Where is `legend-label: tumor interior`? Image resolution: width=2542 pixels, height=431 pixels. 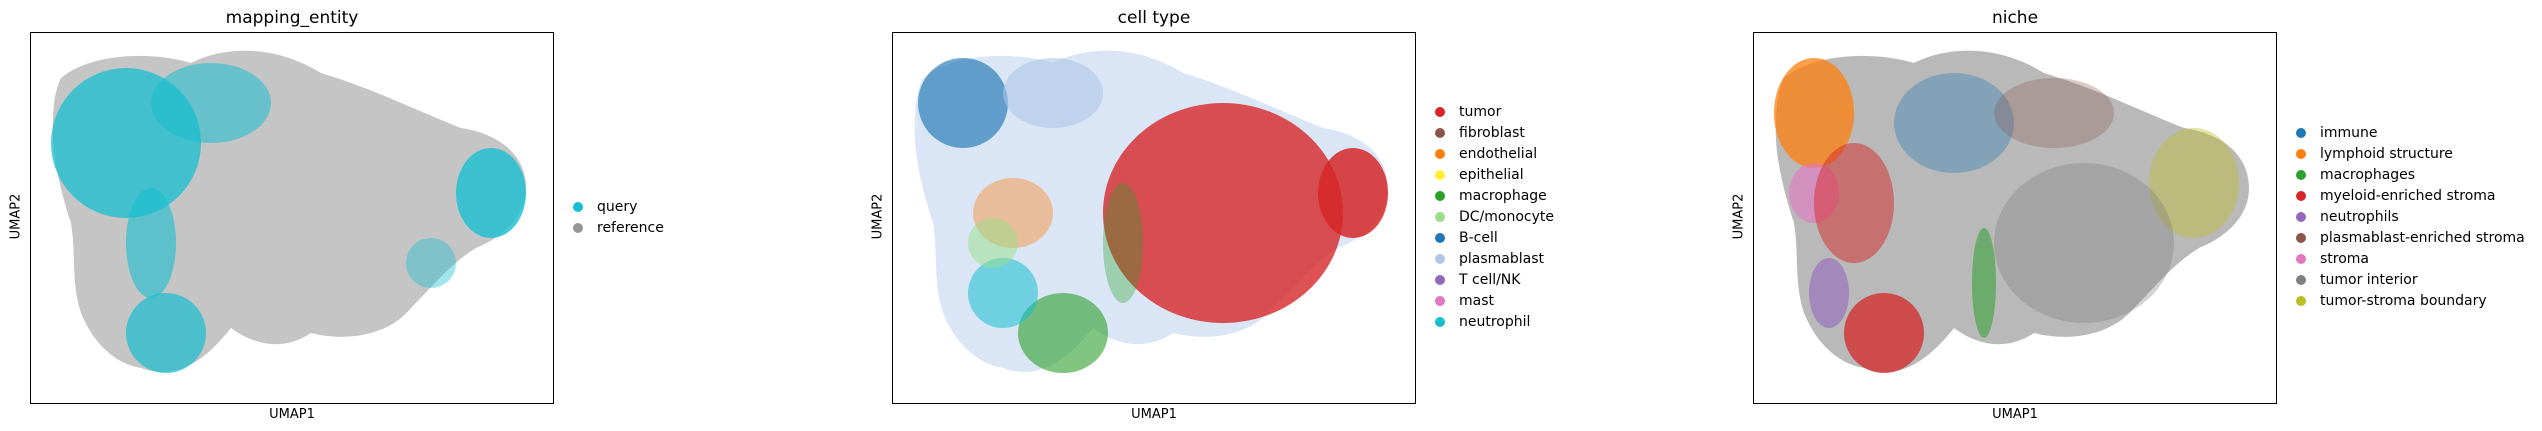 legend-label: tumor interior is located at coordinates (2369, 279).